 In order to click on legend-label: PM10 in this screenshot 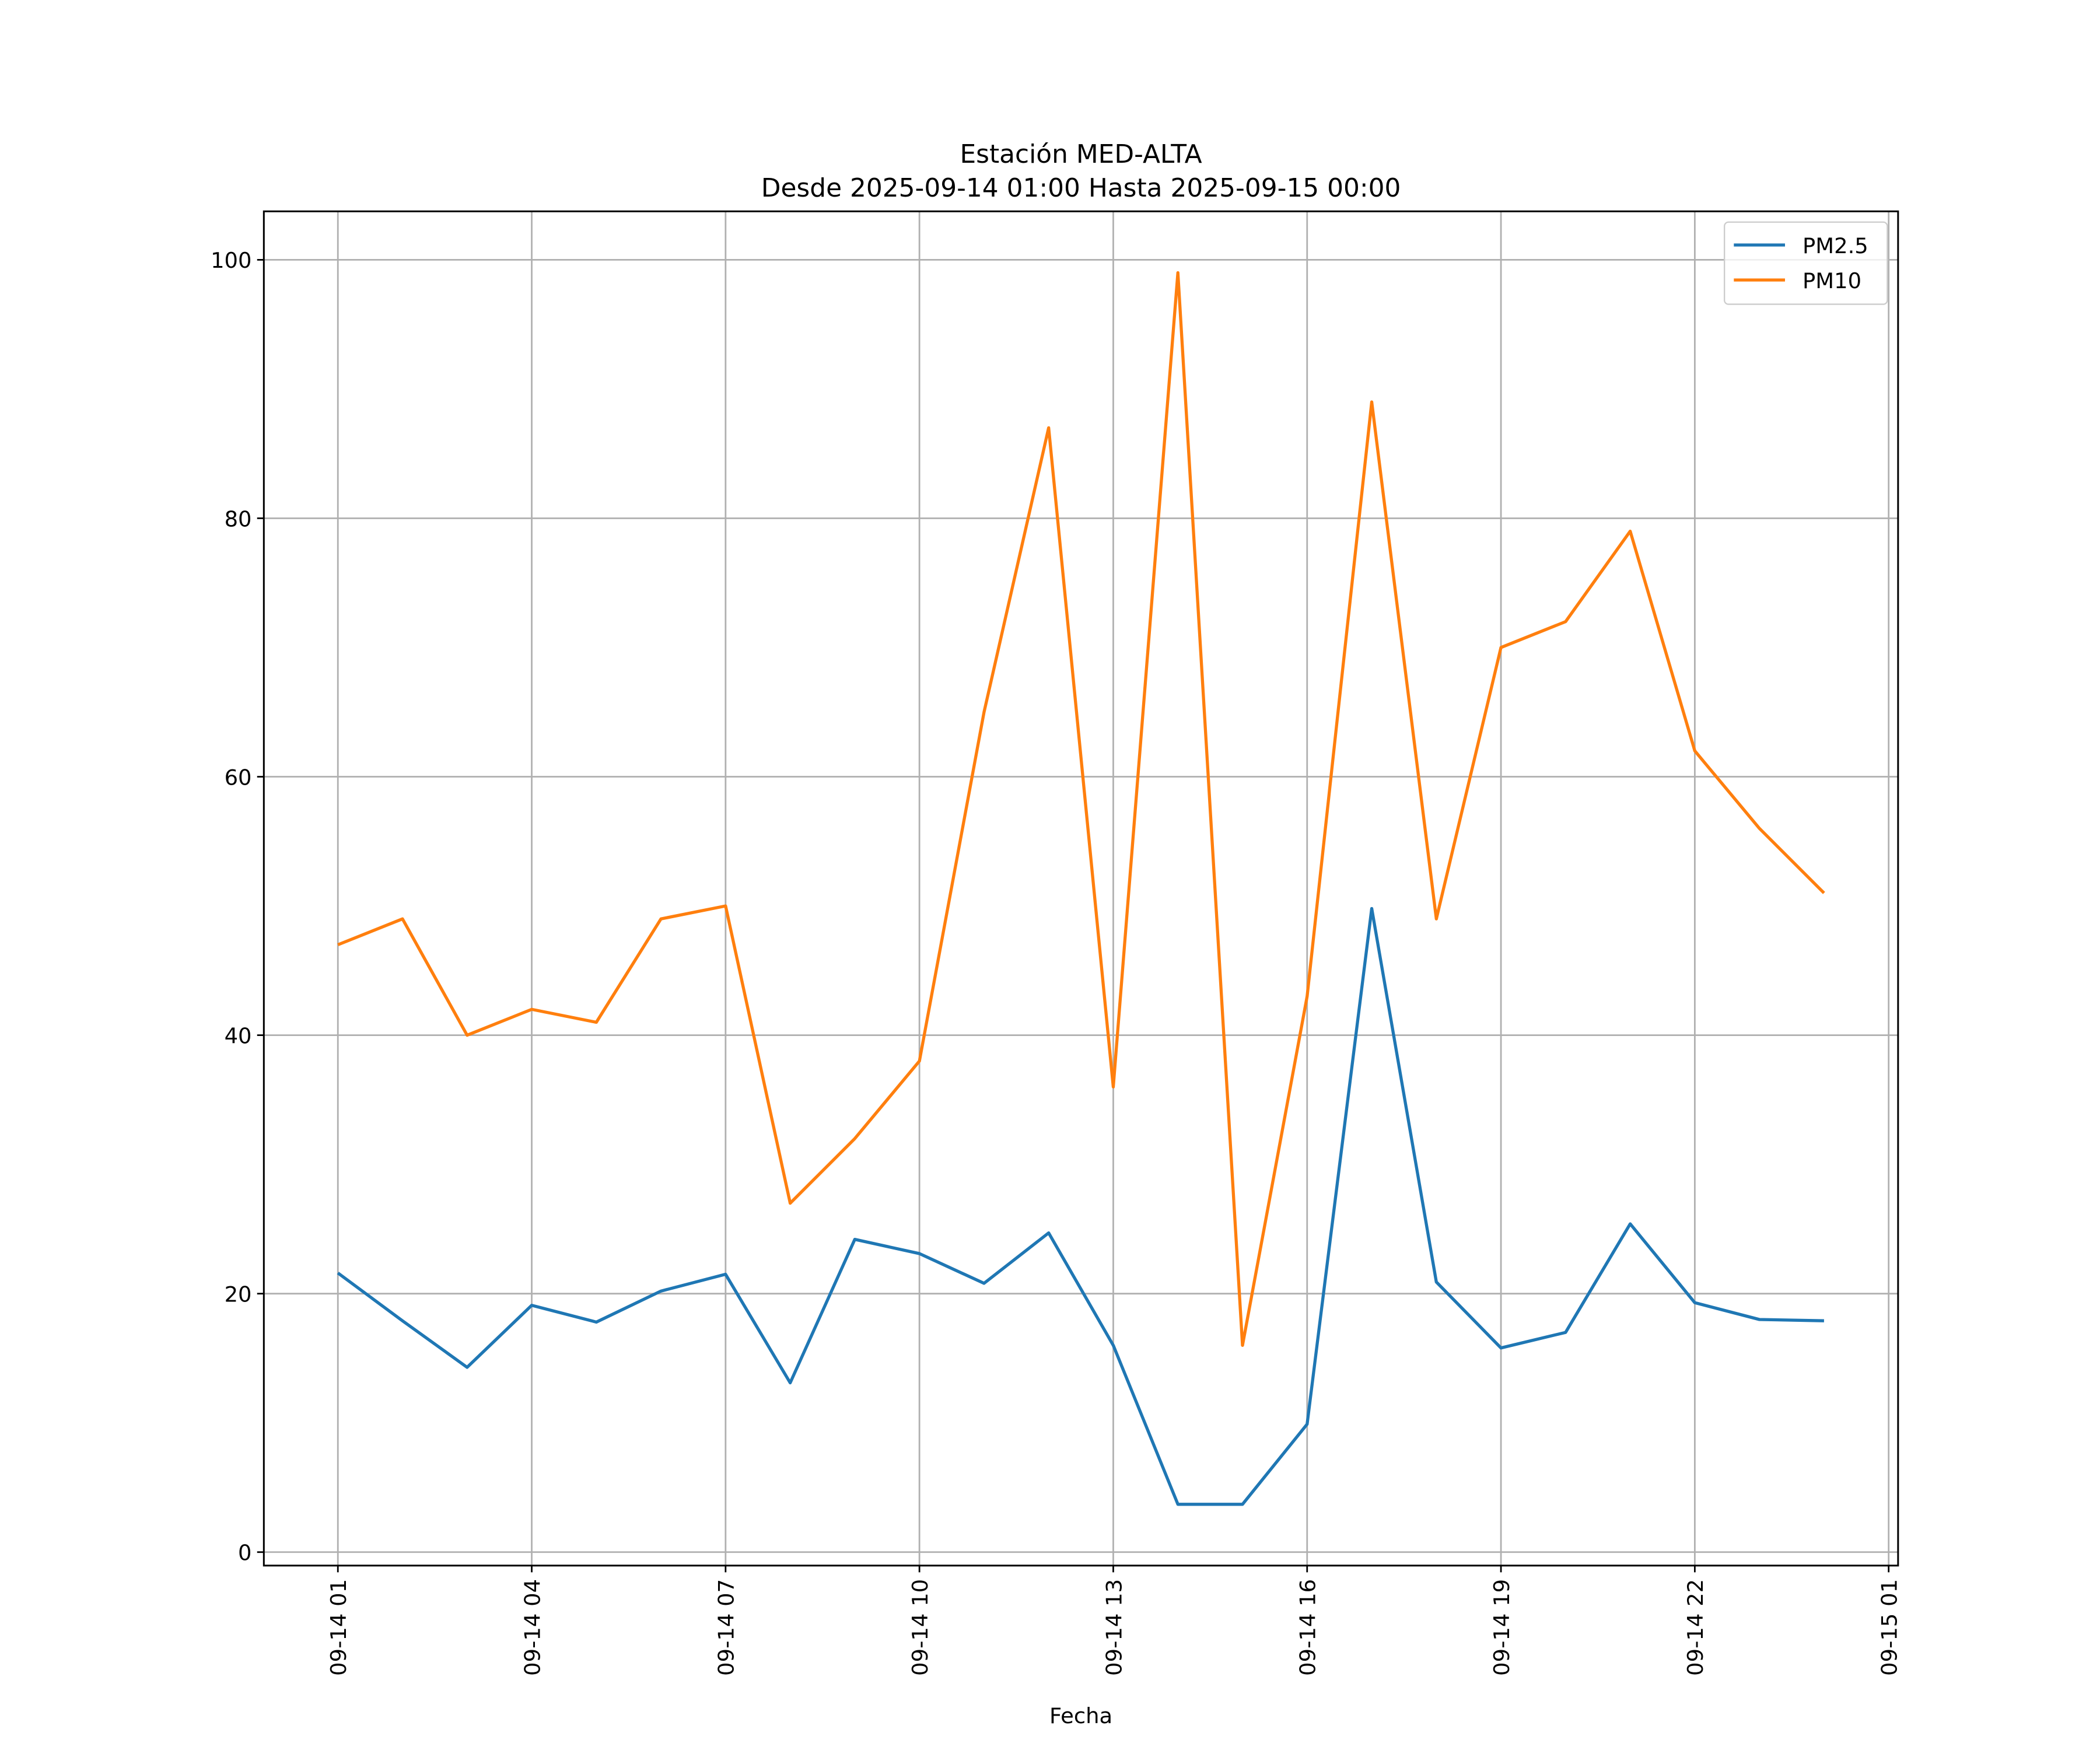, I will do `click(1832, 280)`.